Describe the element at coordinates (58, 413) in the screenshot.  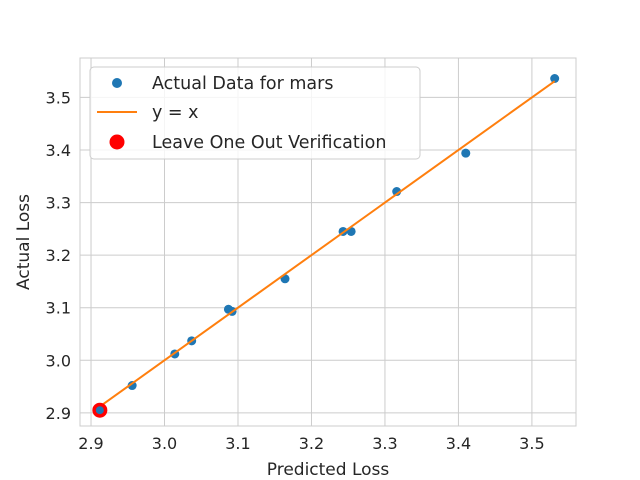
I see `y-tick-label: 2.9` at that location.